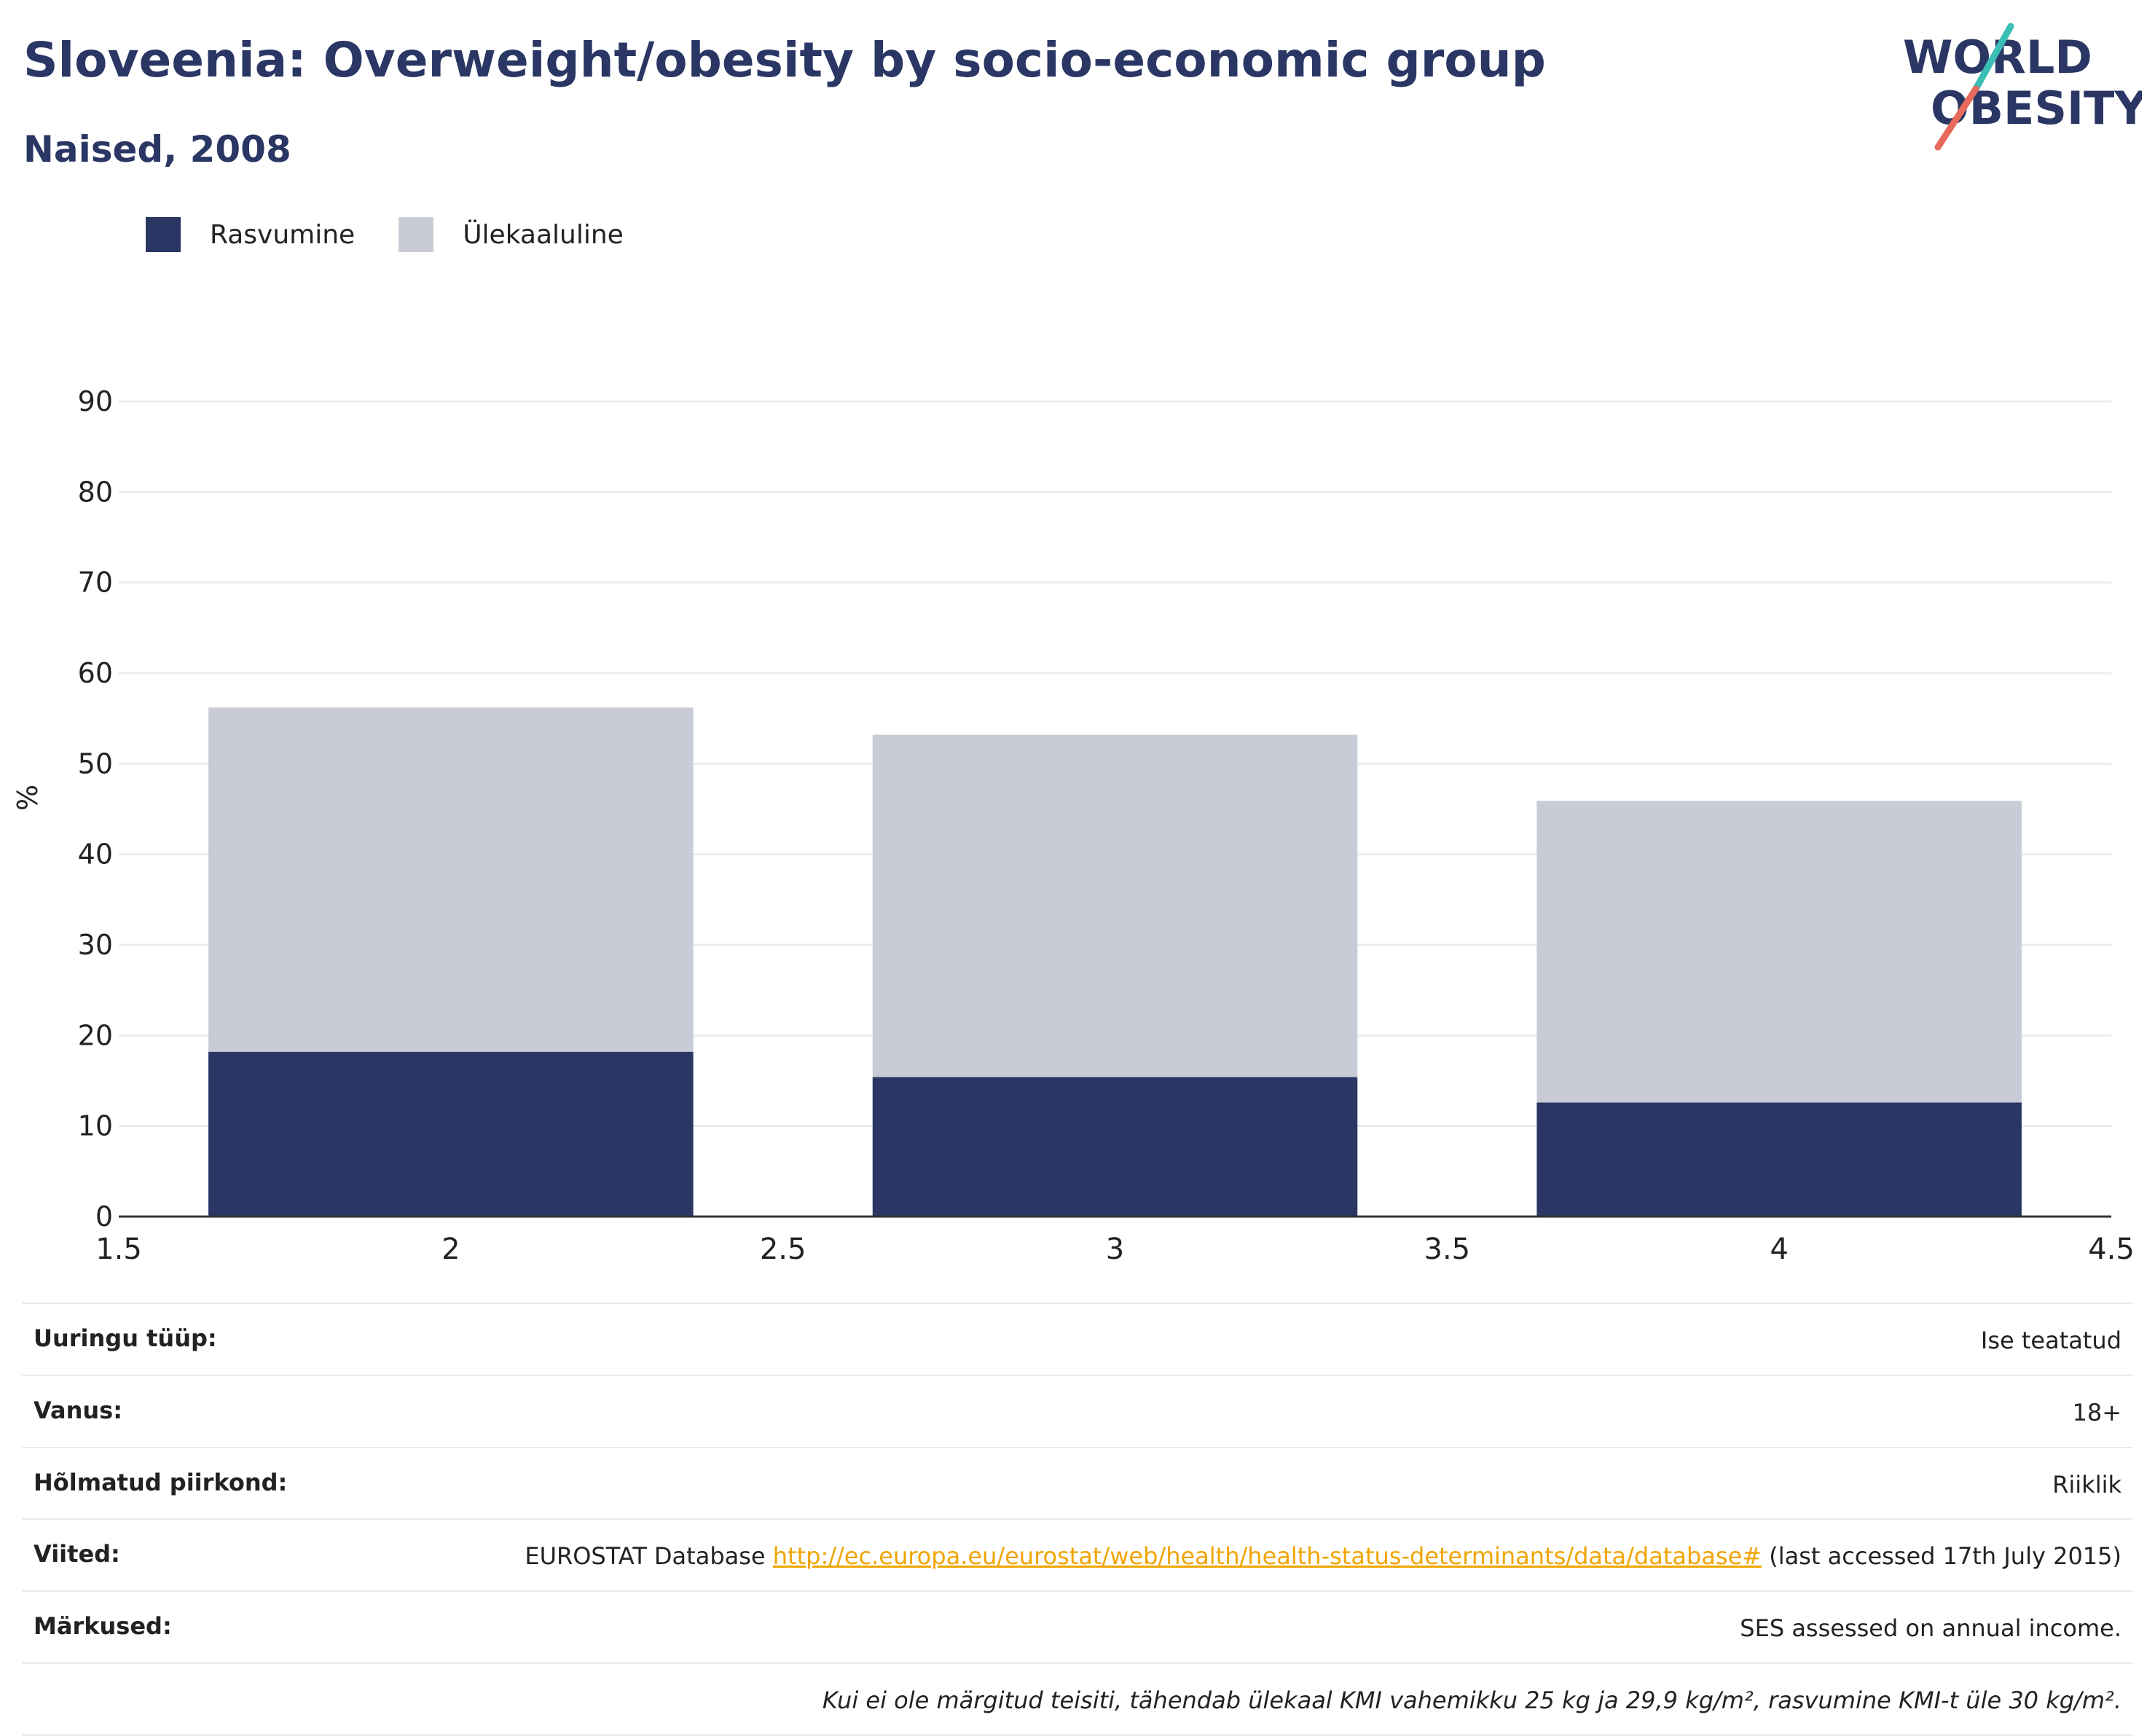  What do you see at coordinates (95, 854) in the screenshot?
I see `y-tick-label: 40` at bounding box center [95, 854].